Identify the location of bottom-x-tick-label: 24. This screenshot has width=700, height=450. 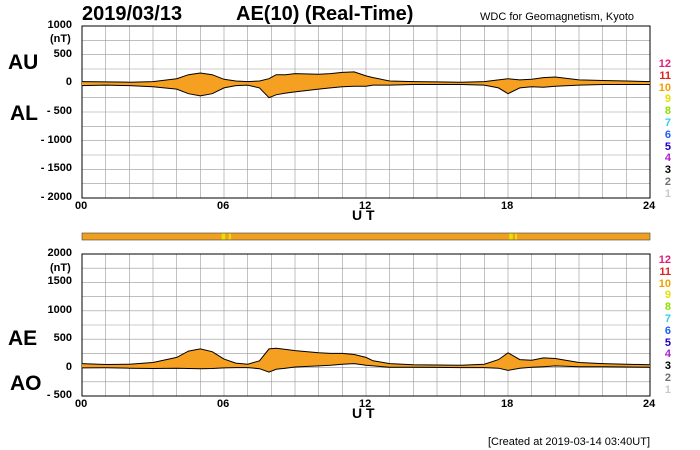
(649, 404).